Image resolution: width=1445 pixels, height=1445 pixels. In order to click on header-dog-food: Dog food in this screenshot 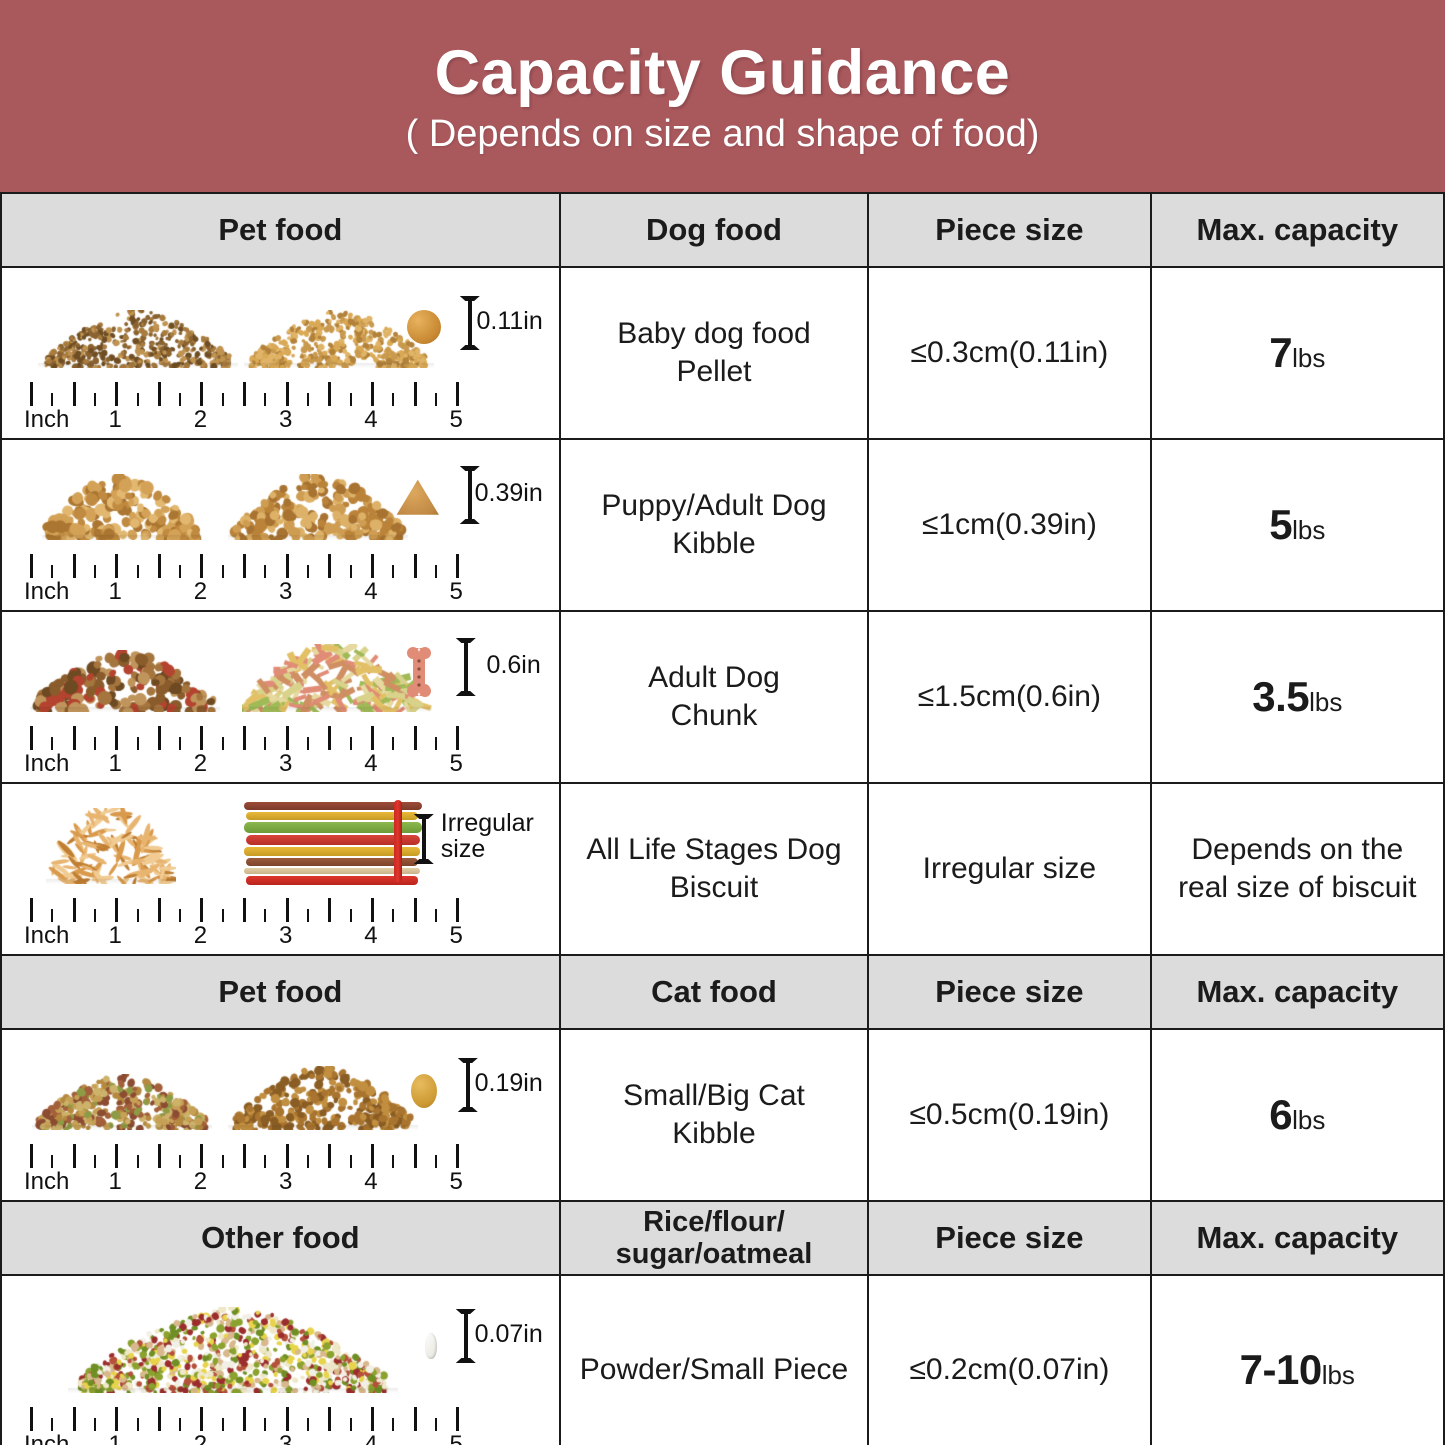, I will do `click(714, 230)`.